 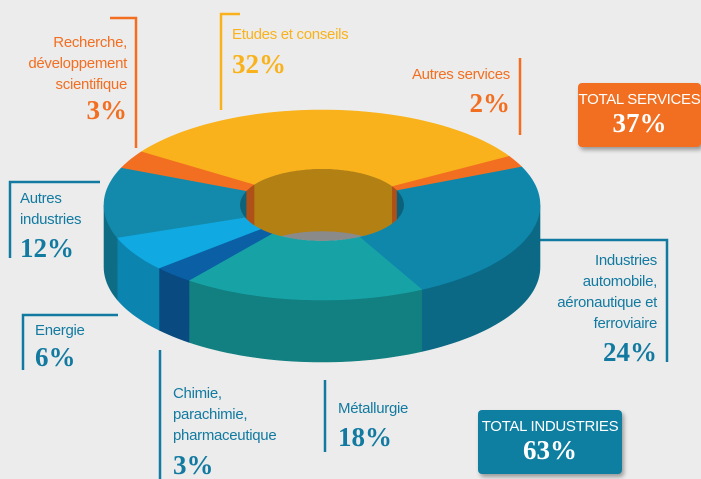 What do you see at coordinates (365, 437) in the screenshot?
I see `value-label: 18%` at bounding box center [365, 437].